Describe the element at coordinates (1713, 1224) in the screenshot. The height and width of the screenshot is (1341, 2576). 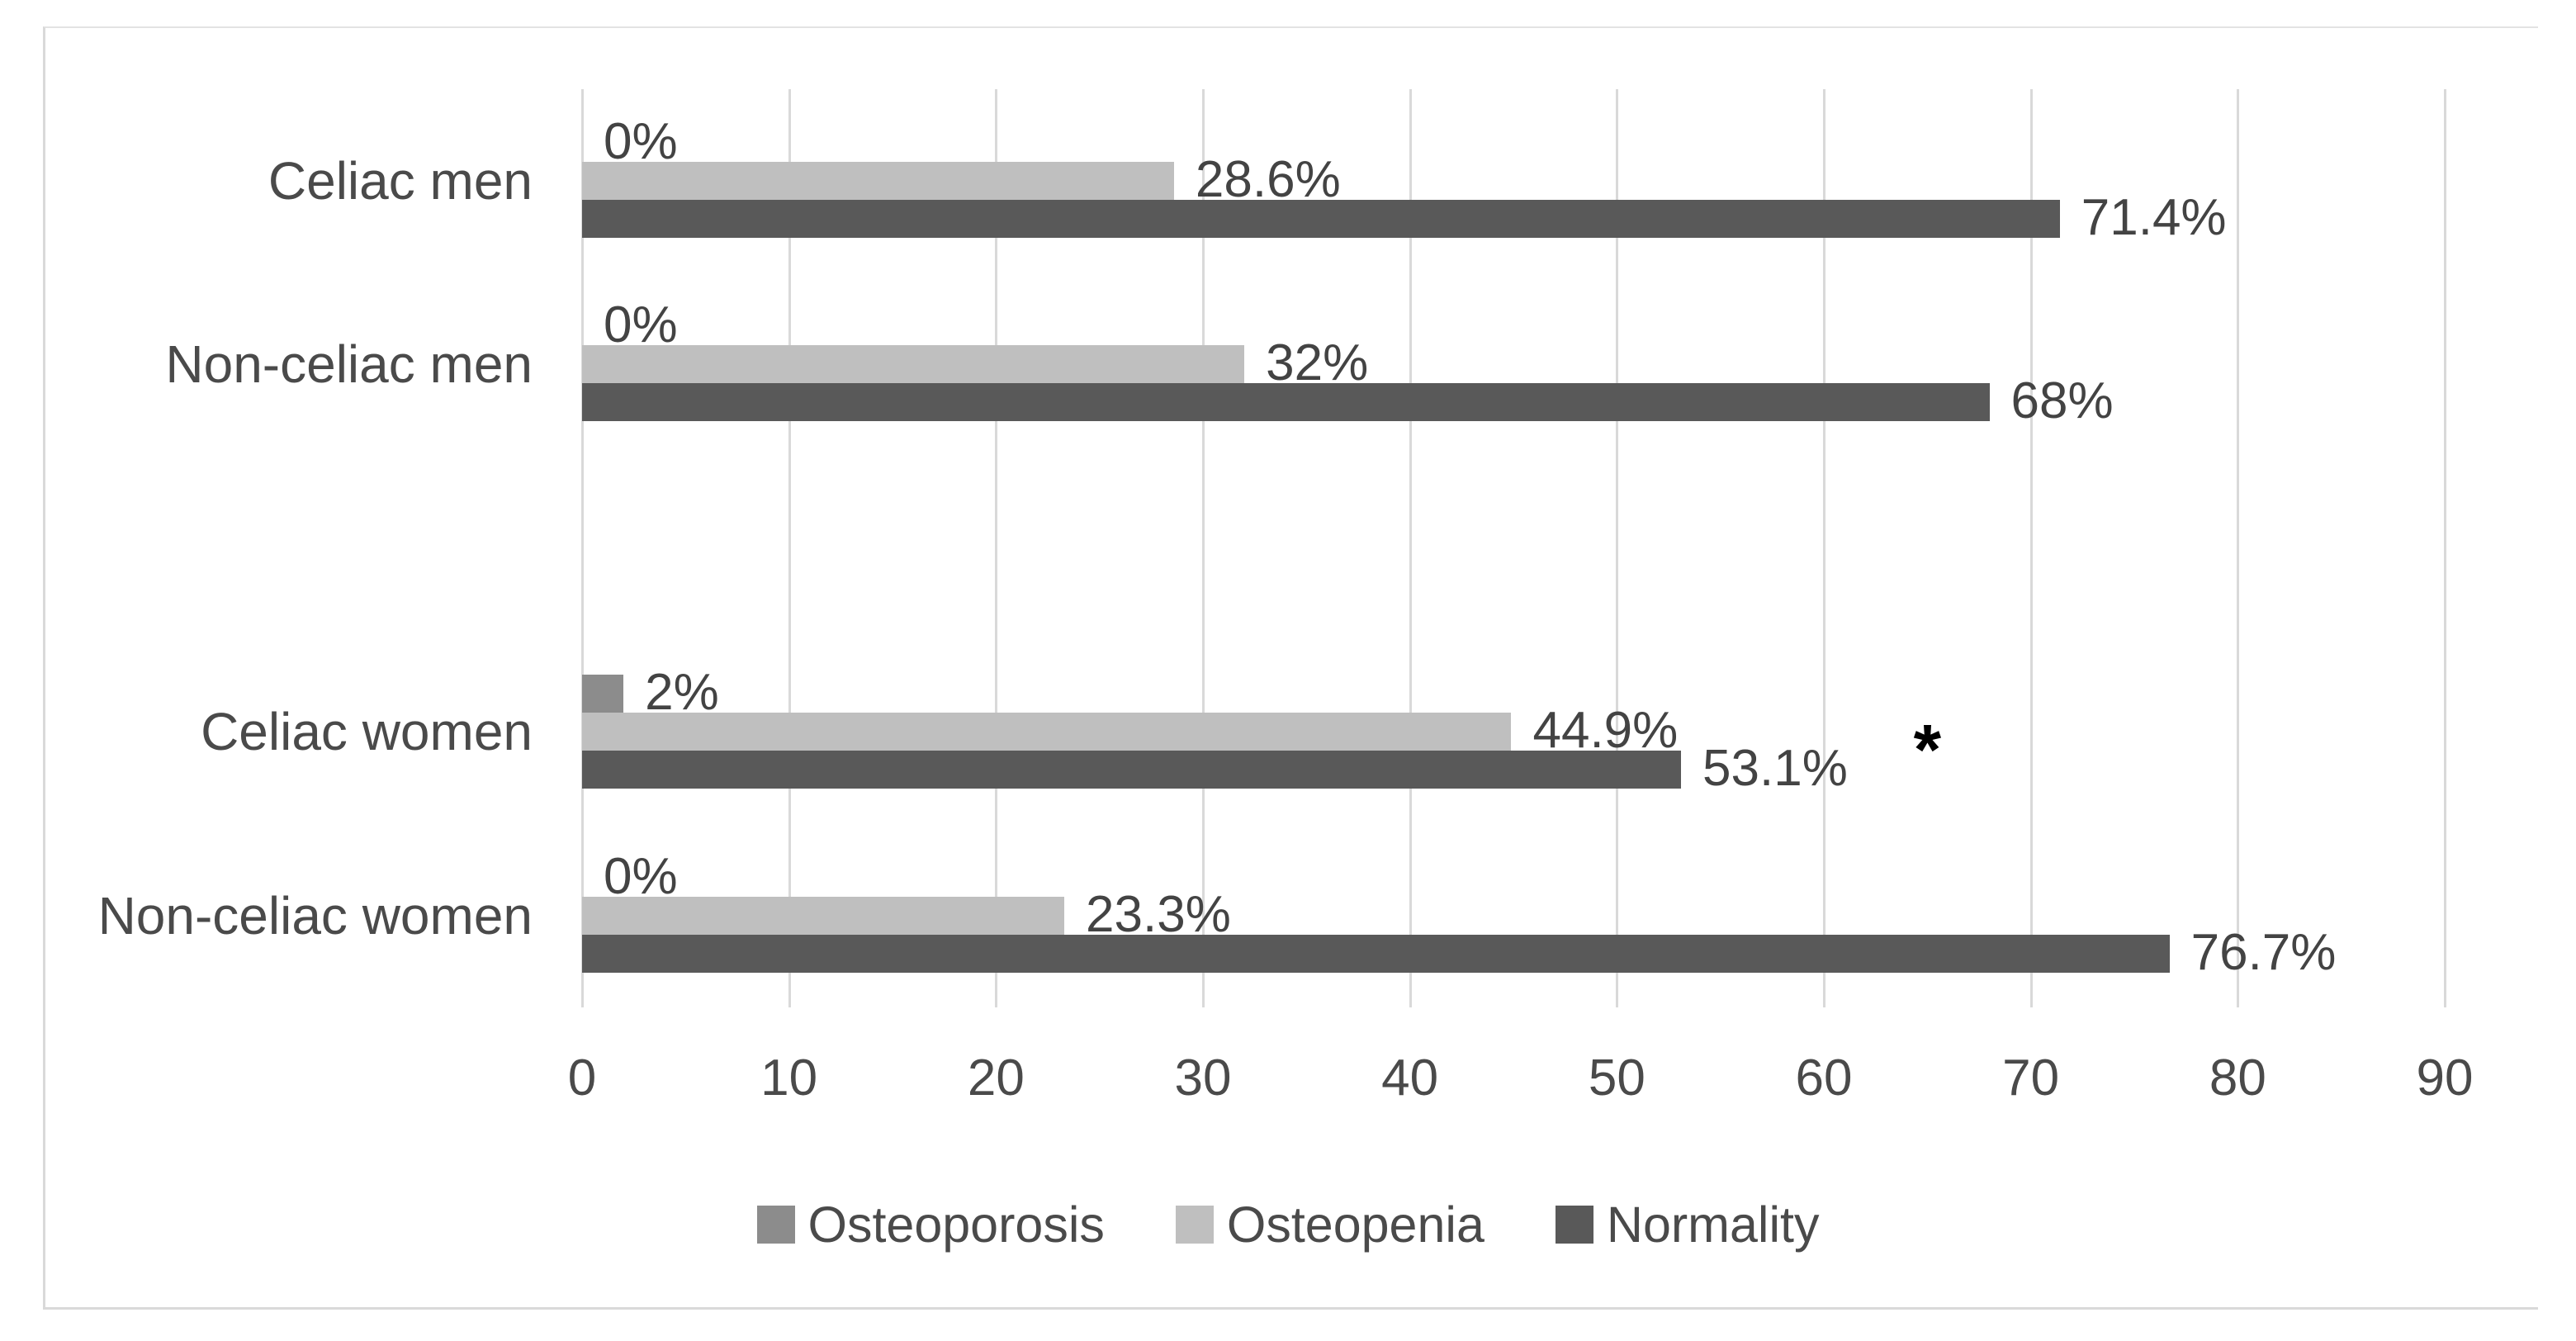
I see `legend-label-normality: Normality` at that location.